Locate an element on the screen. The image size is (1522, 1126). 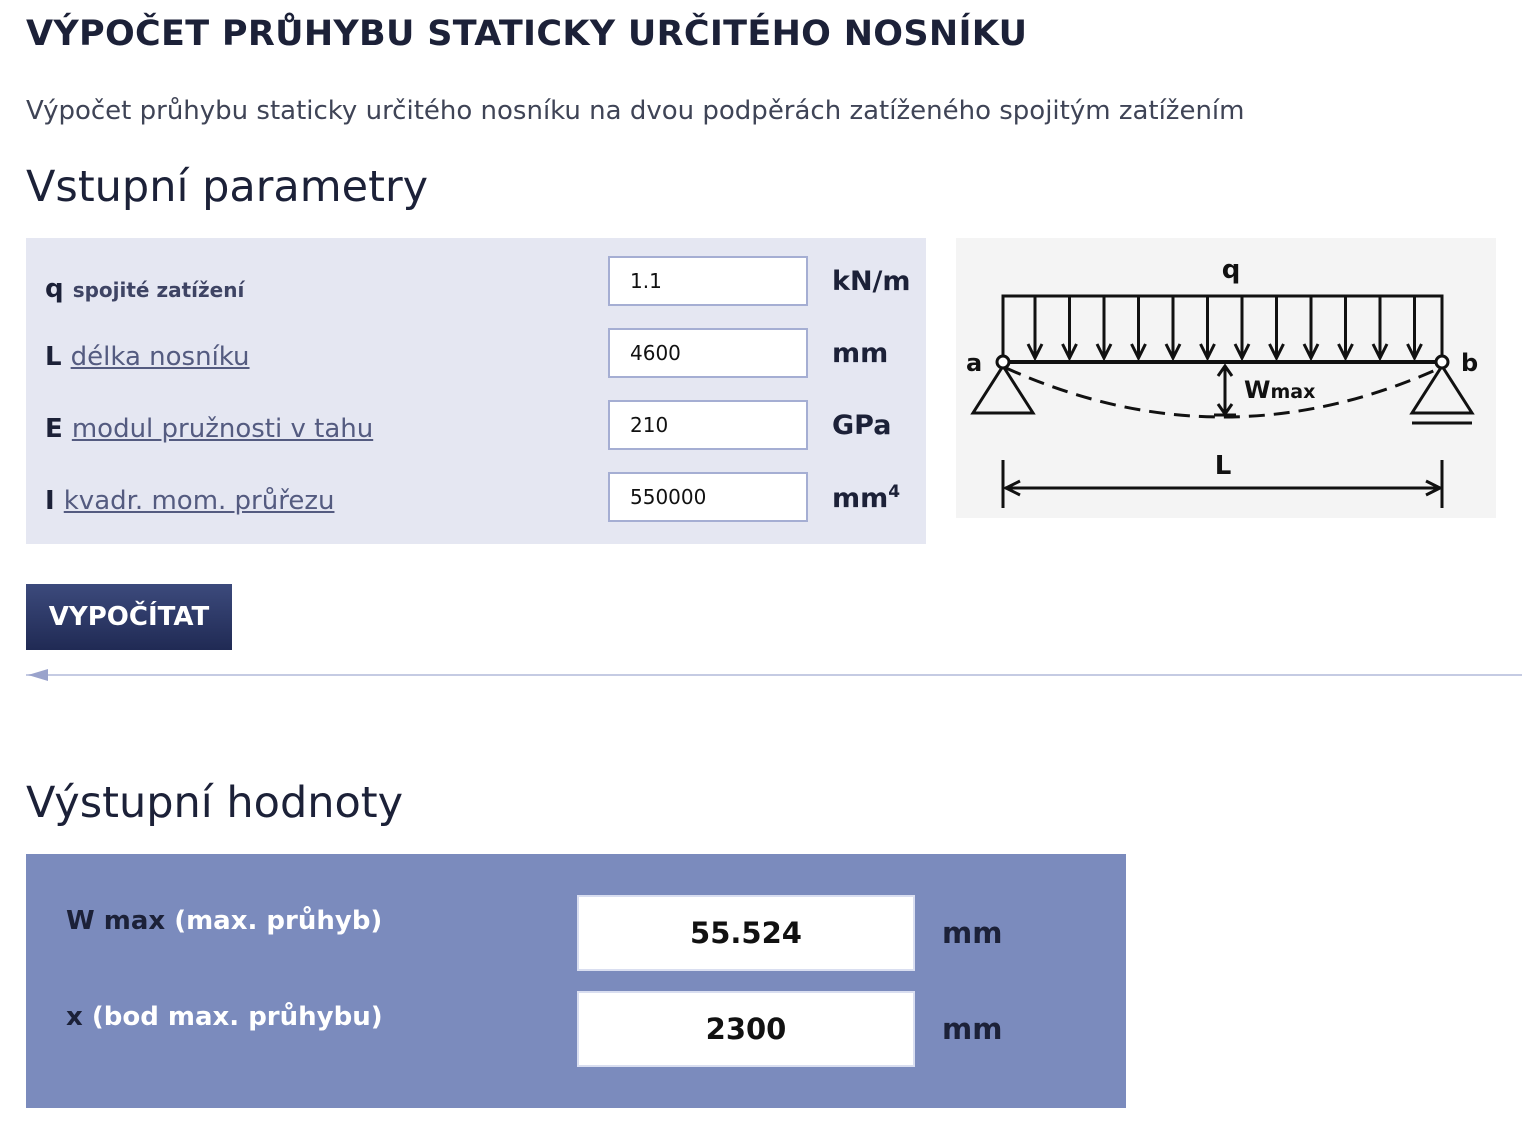
label-e: E modul pružnosti v tahu is located at coordinates (209, 429).